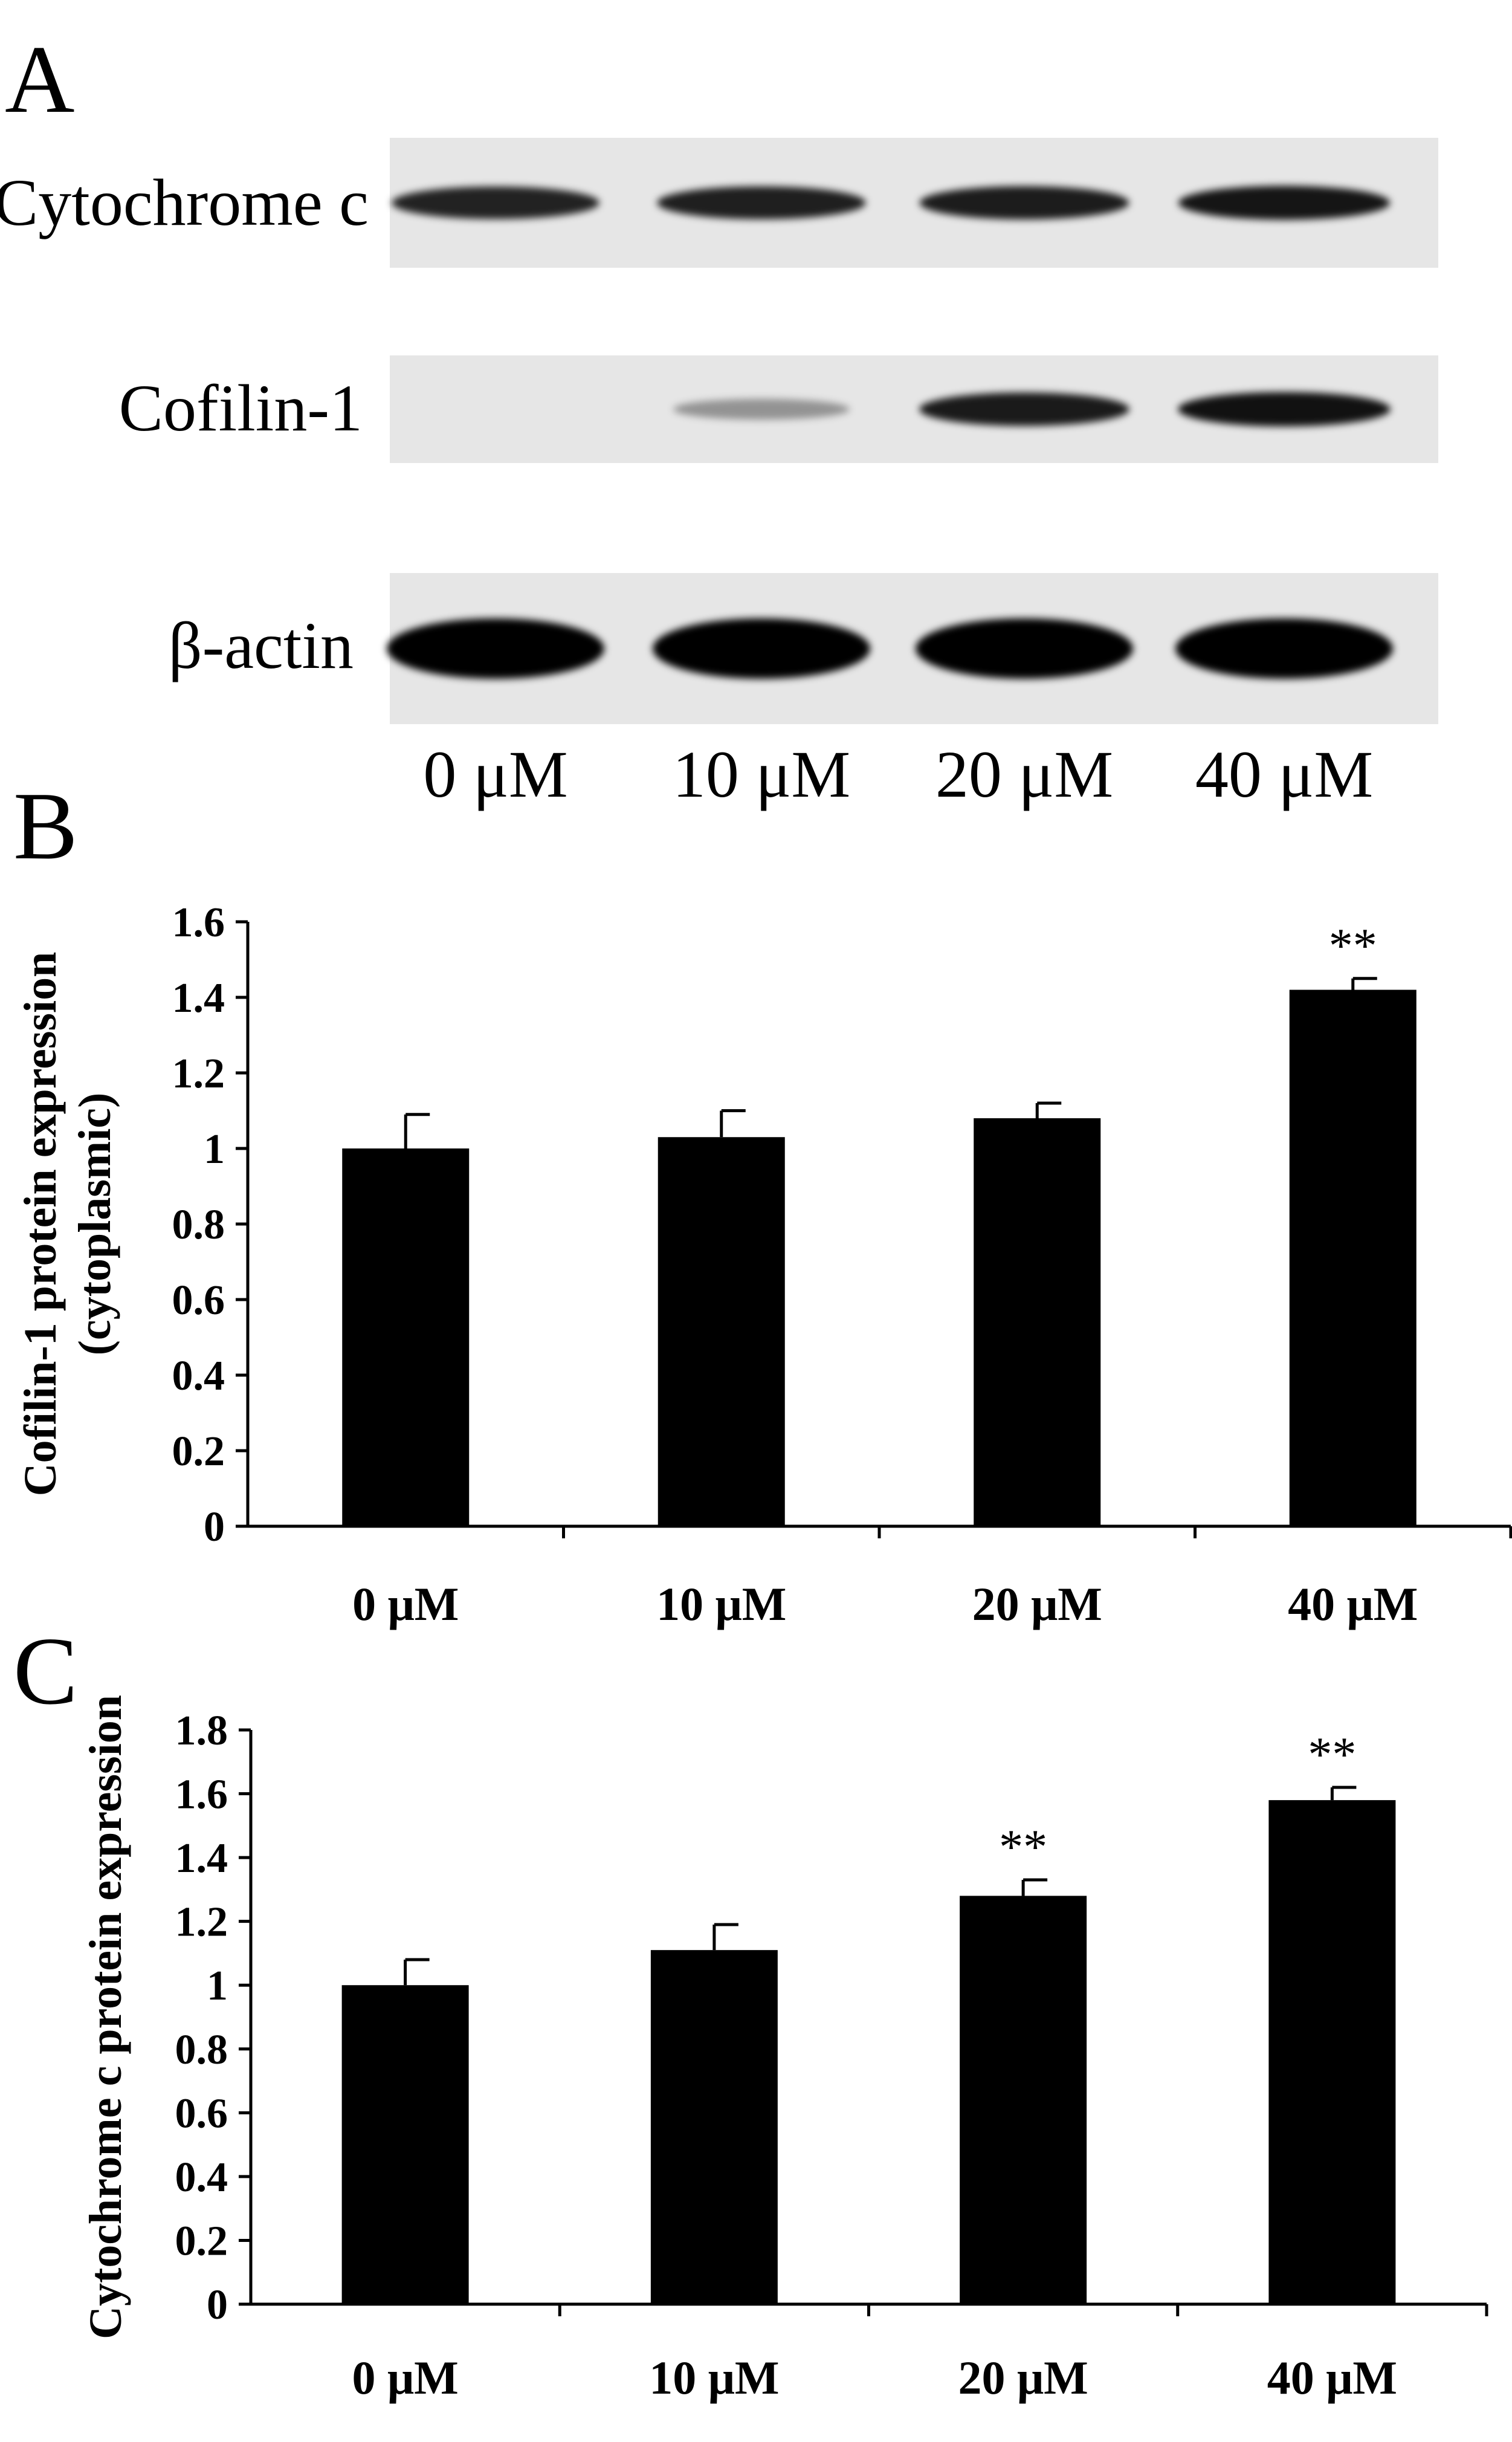  I want to click on panel-a-letter: A, so click(40, 79).